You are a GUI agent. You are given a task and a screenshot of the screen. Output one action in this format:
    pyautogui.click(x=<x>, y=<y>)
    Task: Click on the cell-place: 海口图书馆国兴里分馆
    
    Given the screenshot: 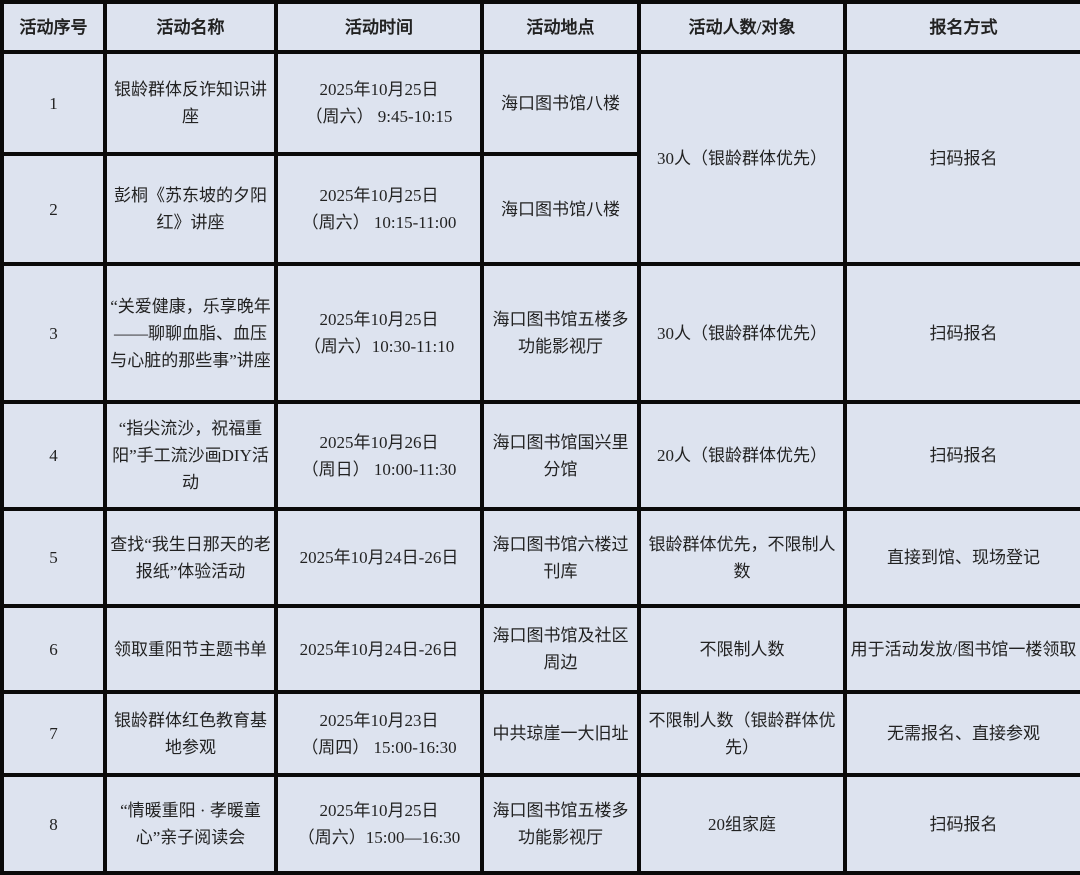 What is the action you would take?
    pyautogui.click(x=560, y=455)
    